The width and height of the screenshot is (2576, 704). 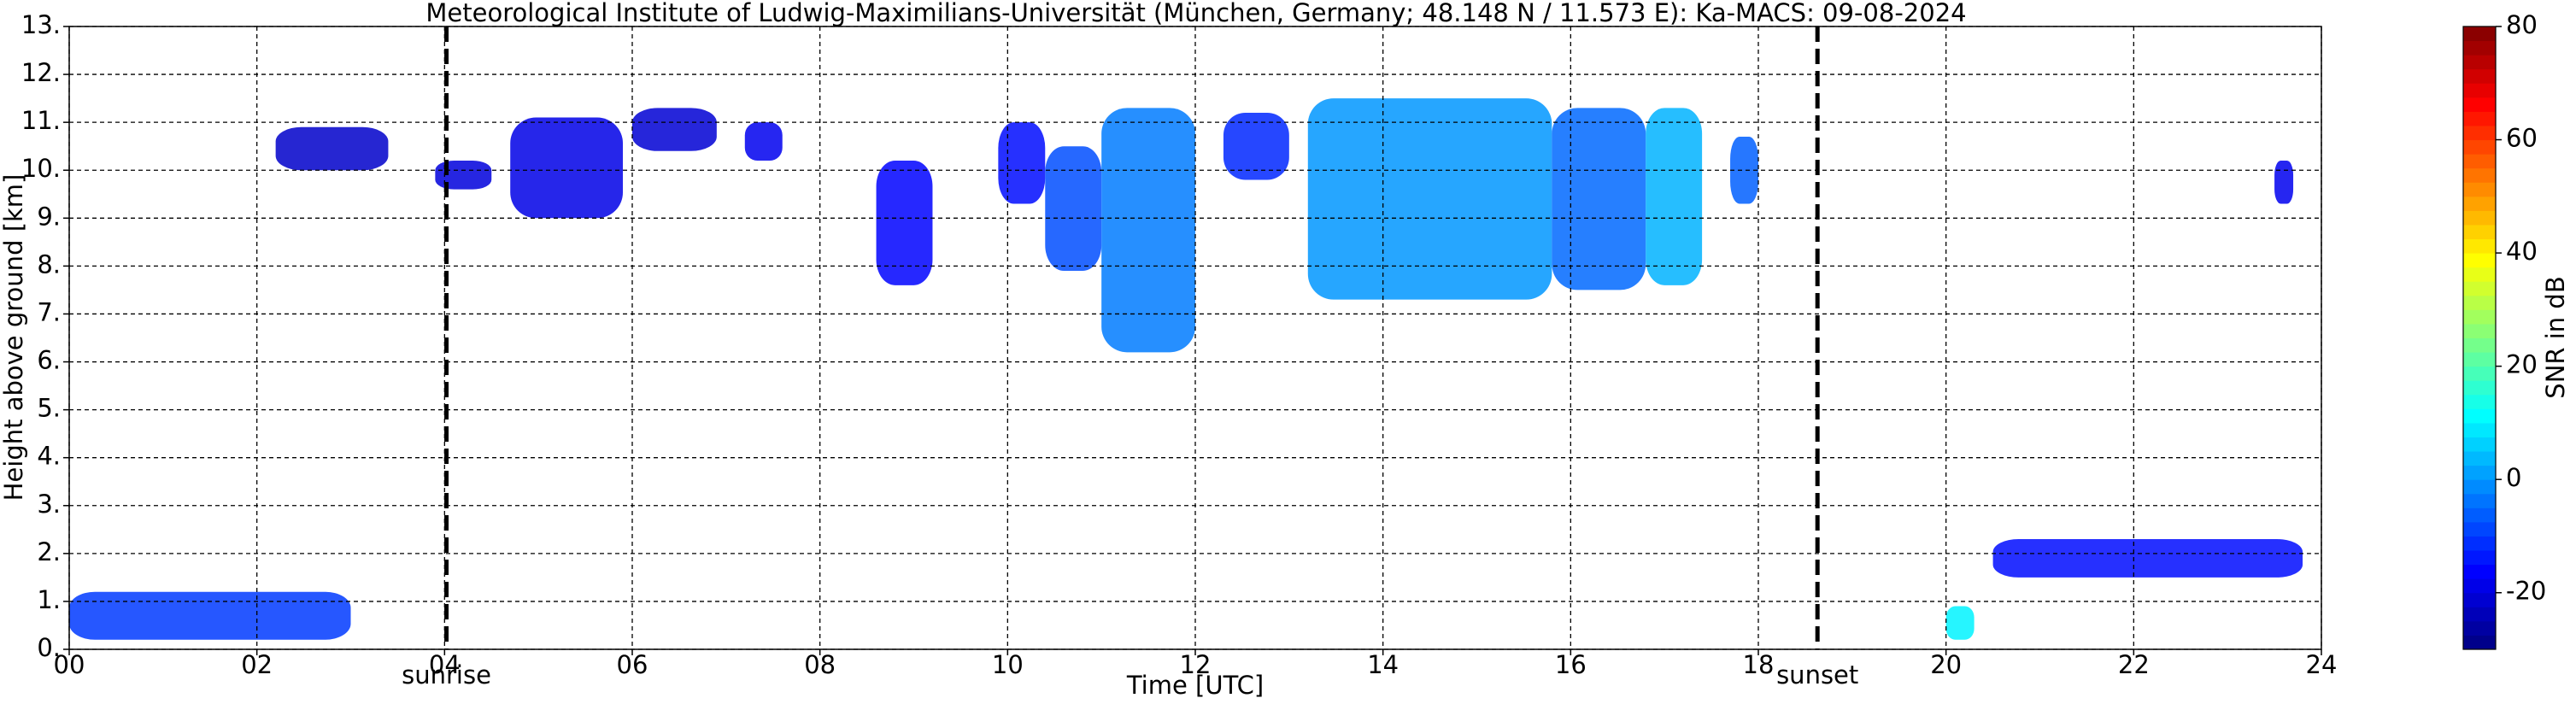 What do you see at coordinates (1008, 664) in the screenshot?
I see `x-tick-label: 10` at bounding box center [1008, 664].